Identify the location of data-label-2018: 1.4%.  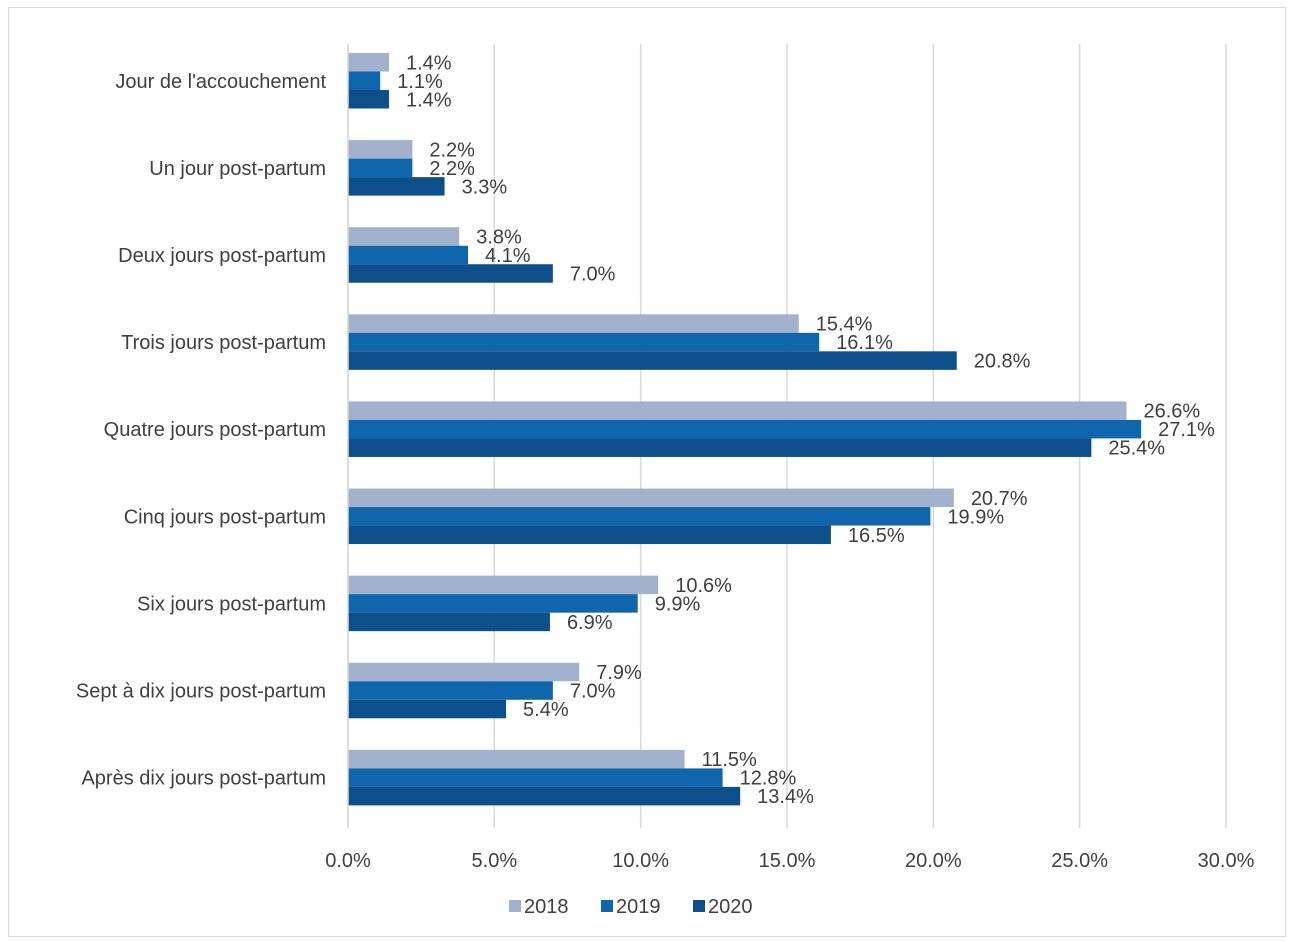
(429, 63).